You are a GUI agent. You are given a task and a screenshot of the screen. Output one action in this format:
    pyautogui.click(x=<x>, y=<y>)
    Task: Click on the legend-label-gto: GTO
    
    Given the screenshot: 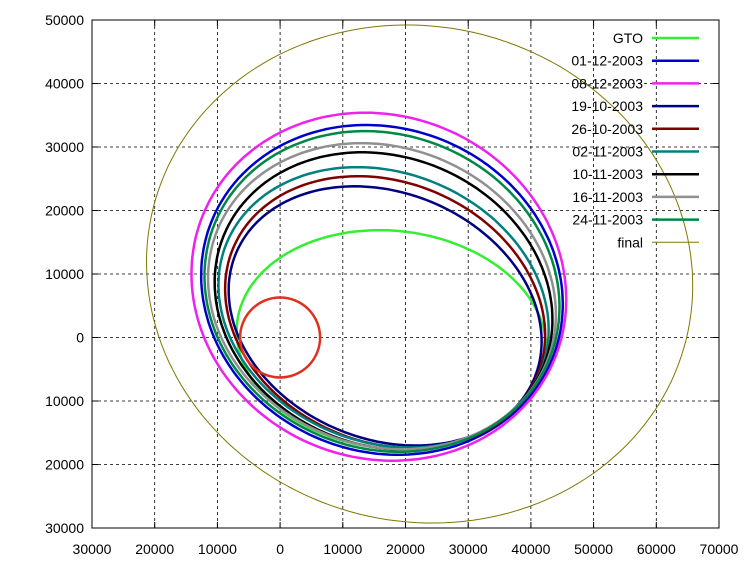 What is the action you would take?
    pyautogui.click(x=628, y=38)
    